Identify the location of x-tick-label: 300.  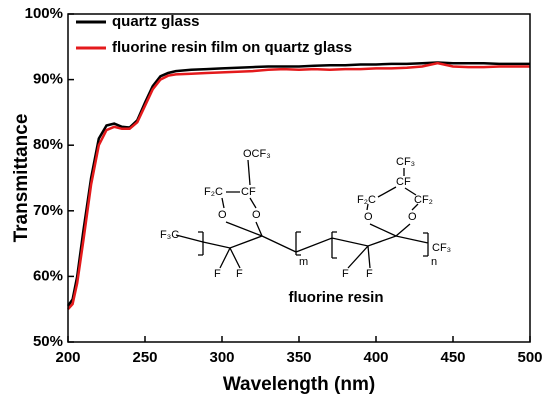
(221, 357).